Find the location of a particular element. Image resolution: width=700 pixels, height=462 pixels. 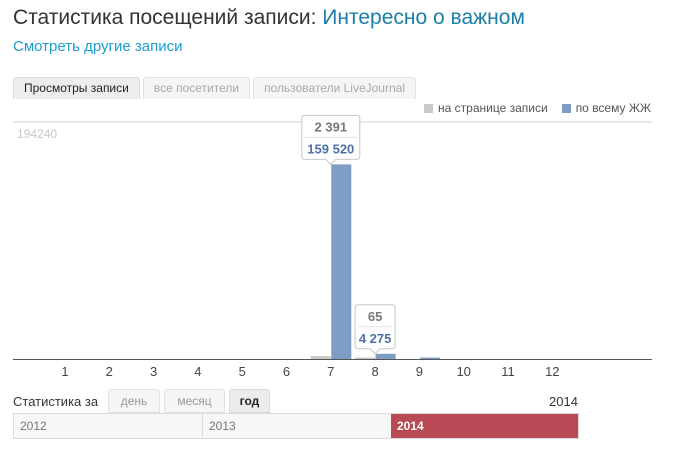

timeline-year-2014: 2014 is located at coordinates (484, 426).